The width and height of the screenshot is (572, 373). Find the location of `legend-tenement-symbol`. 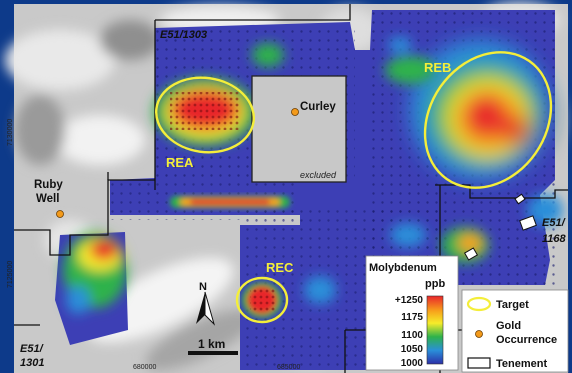

legend-tenement-symbol is located at coordinates (479, 363).